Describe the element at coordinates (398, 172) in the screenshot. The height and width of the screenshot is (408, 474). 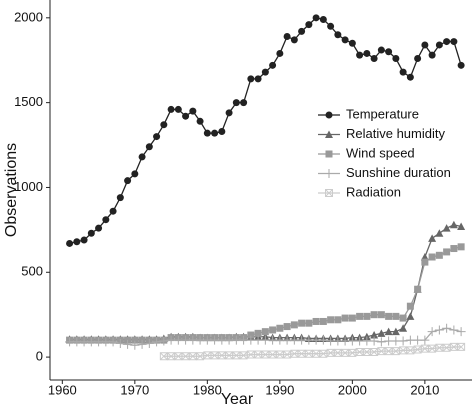
I see `legend-label: Sunshine duration` at that location.